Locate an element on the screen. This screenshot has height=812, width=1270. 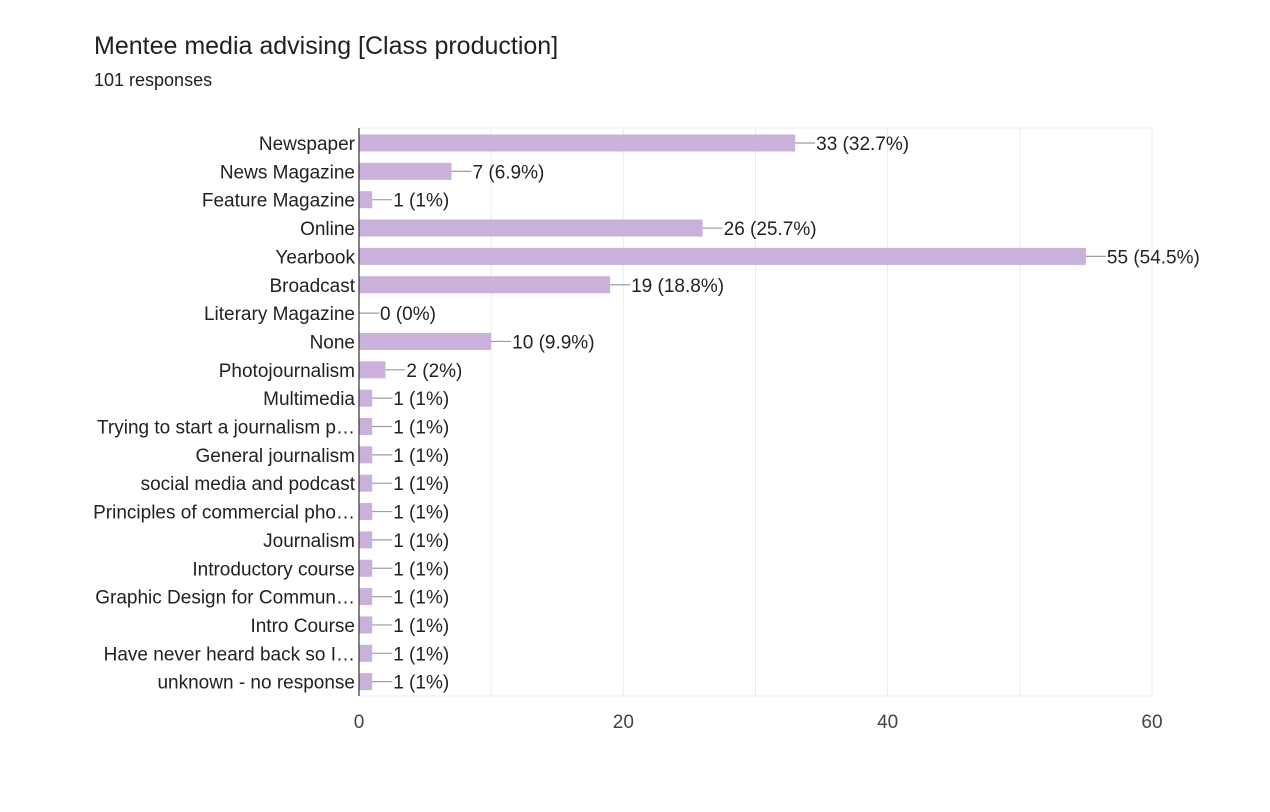
data-label: 7 (6.9%) is located at coordinates (509, 172).